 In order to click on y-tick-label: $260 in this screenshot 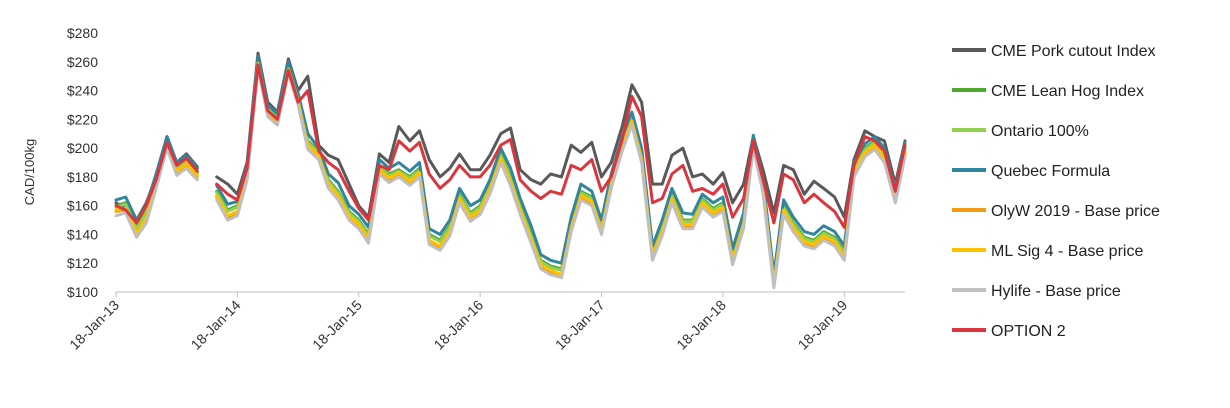, I will do `click(82, 62)`.